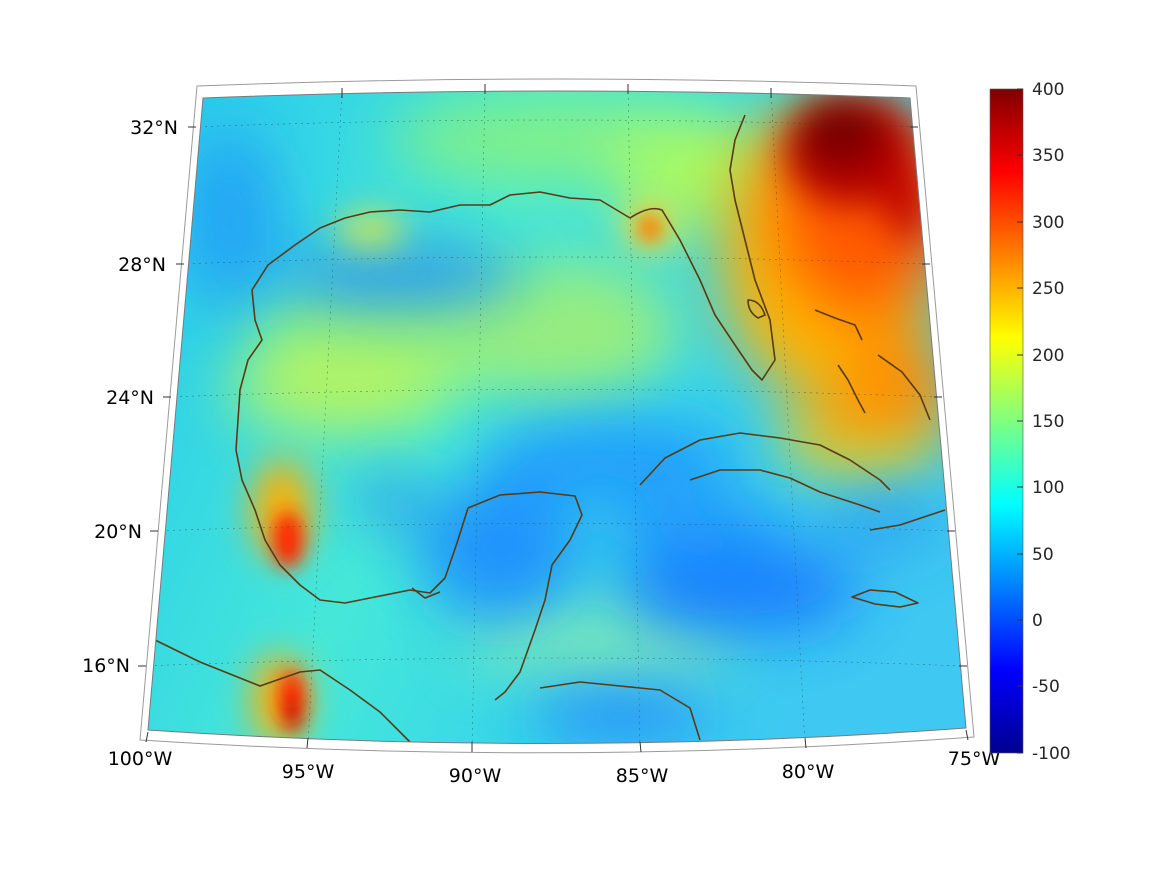 This screenshot has height=875, width=1167. Describe the element at coordinates (118, 532) in the screenshot. I see `lat-label-20n: 20°N` at that location.